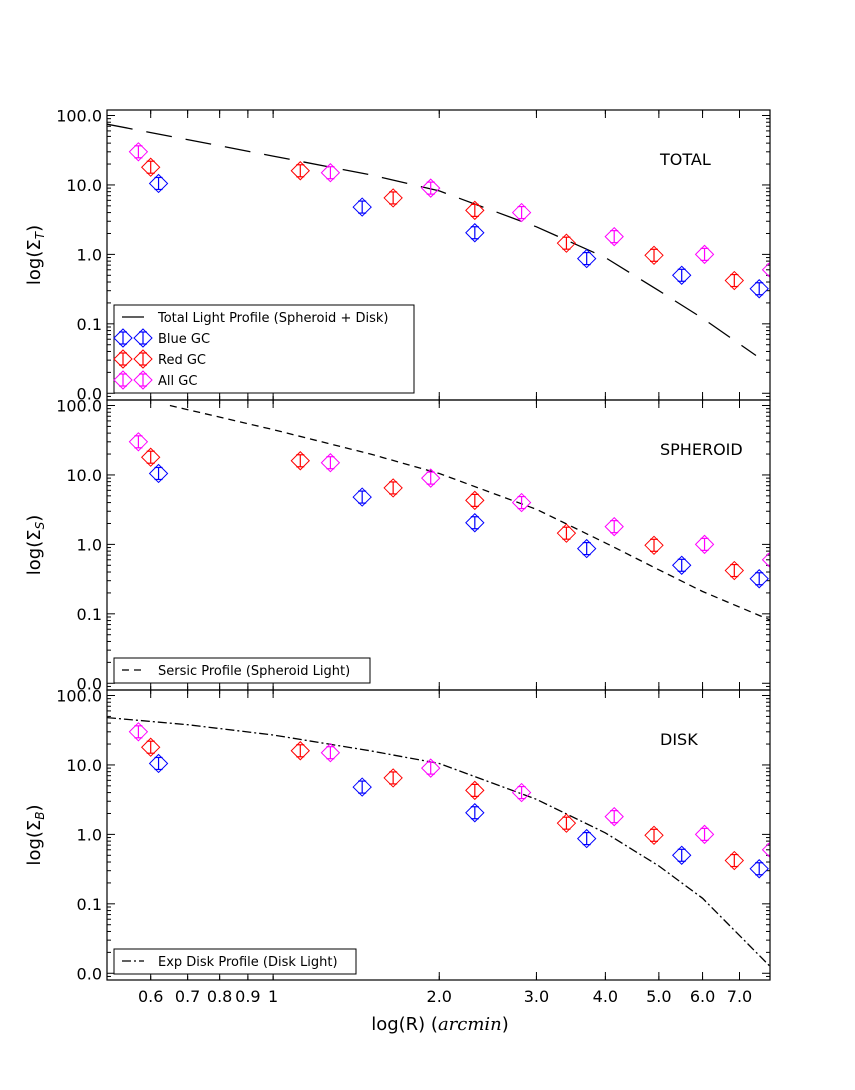  Describe the element at coordinates (182, 360) in the screenshot. I see `legend-entry: Red GC` at that location.